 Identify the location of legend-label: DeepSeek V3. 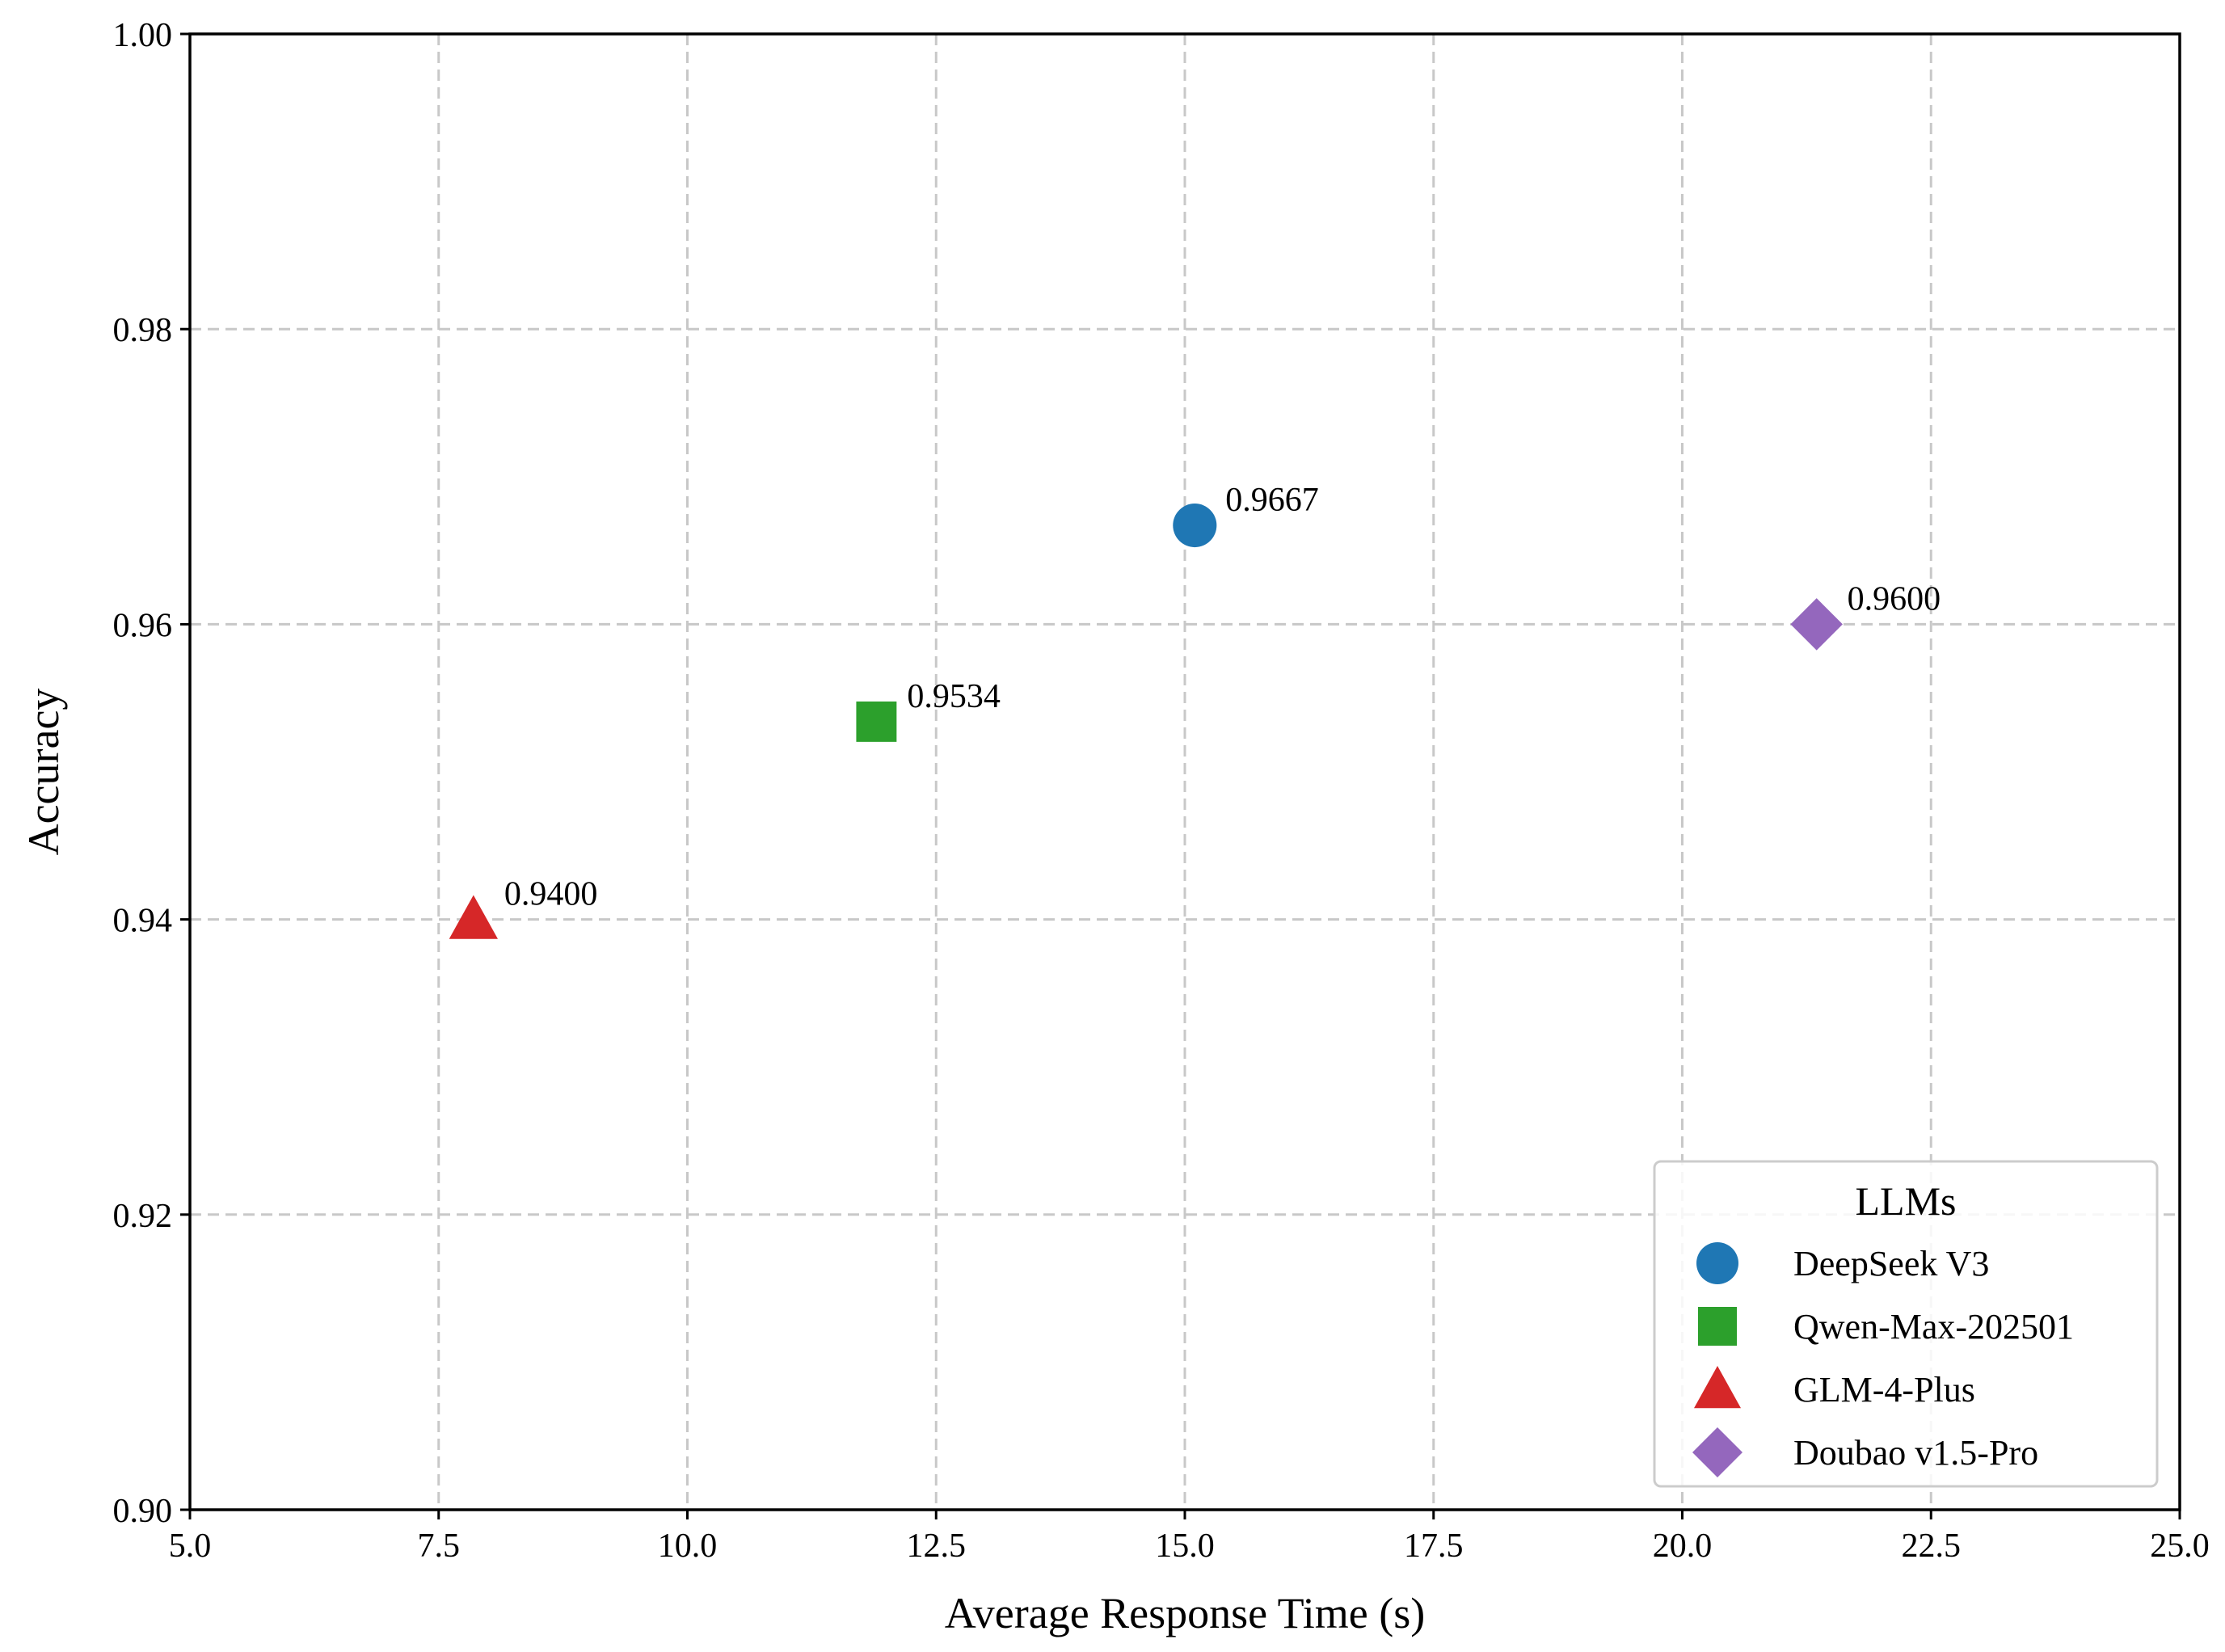
(1891, 1264).